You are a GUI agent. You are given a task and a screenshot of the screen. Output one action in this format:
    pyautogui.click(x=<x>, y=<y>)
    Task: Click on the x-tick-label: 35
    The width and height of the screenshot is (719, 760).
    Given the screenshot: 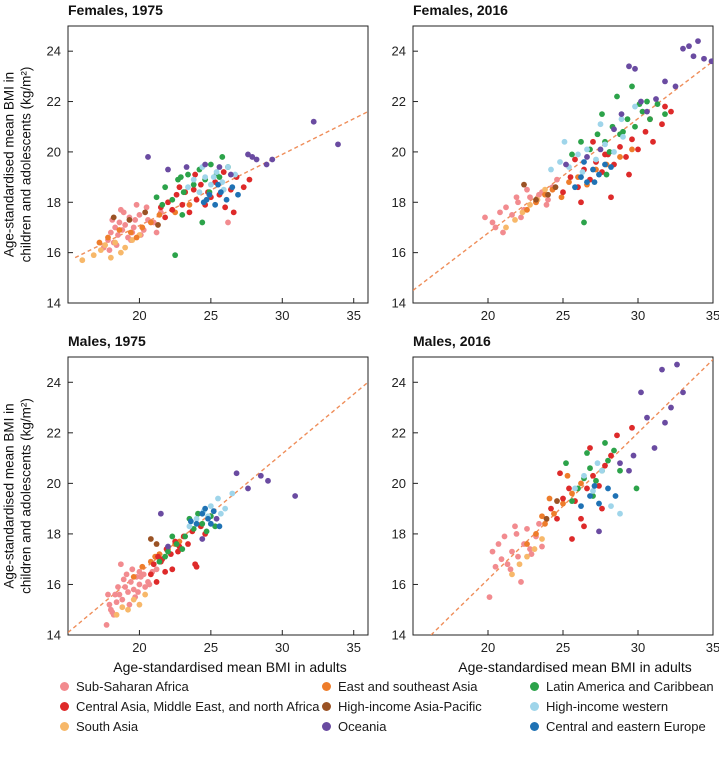 What is the action you would take?
    pyautogui.click(x=712, y=647)
    